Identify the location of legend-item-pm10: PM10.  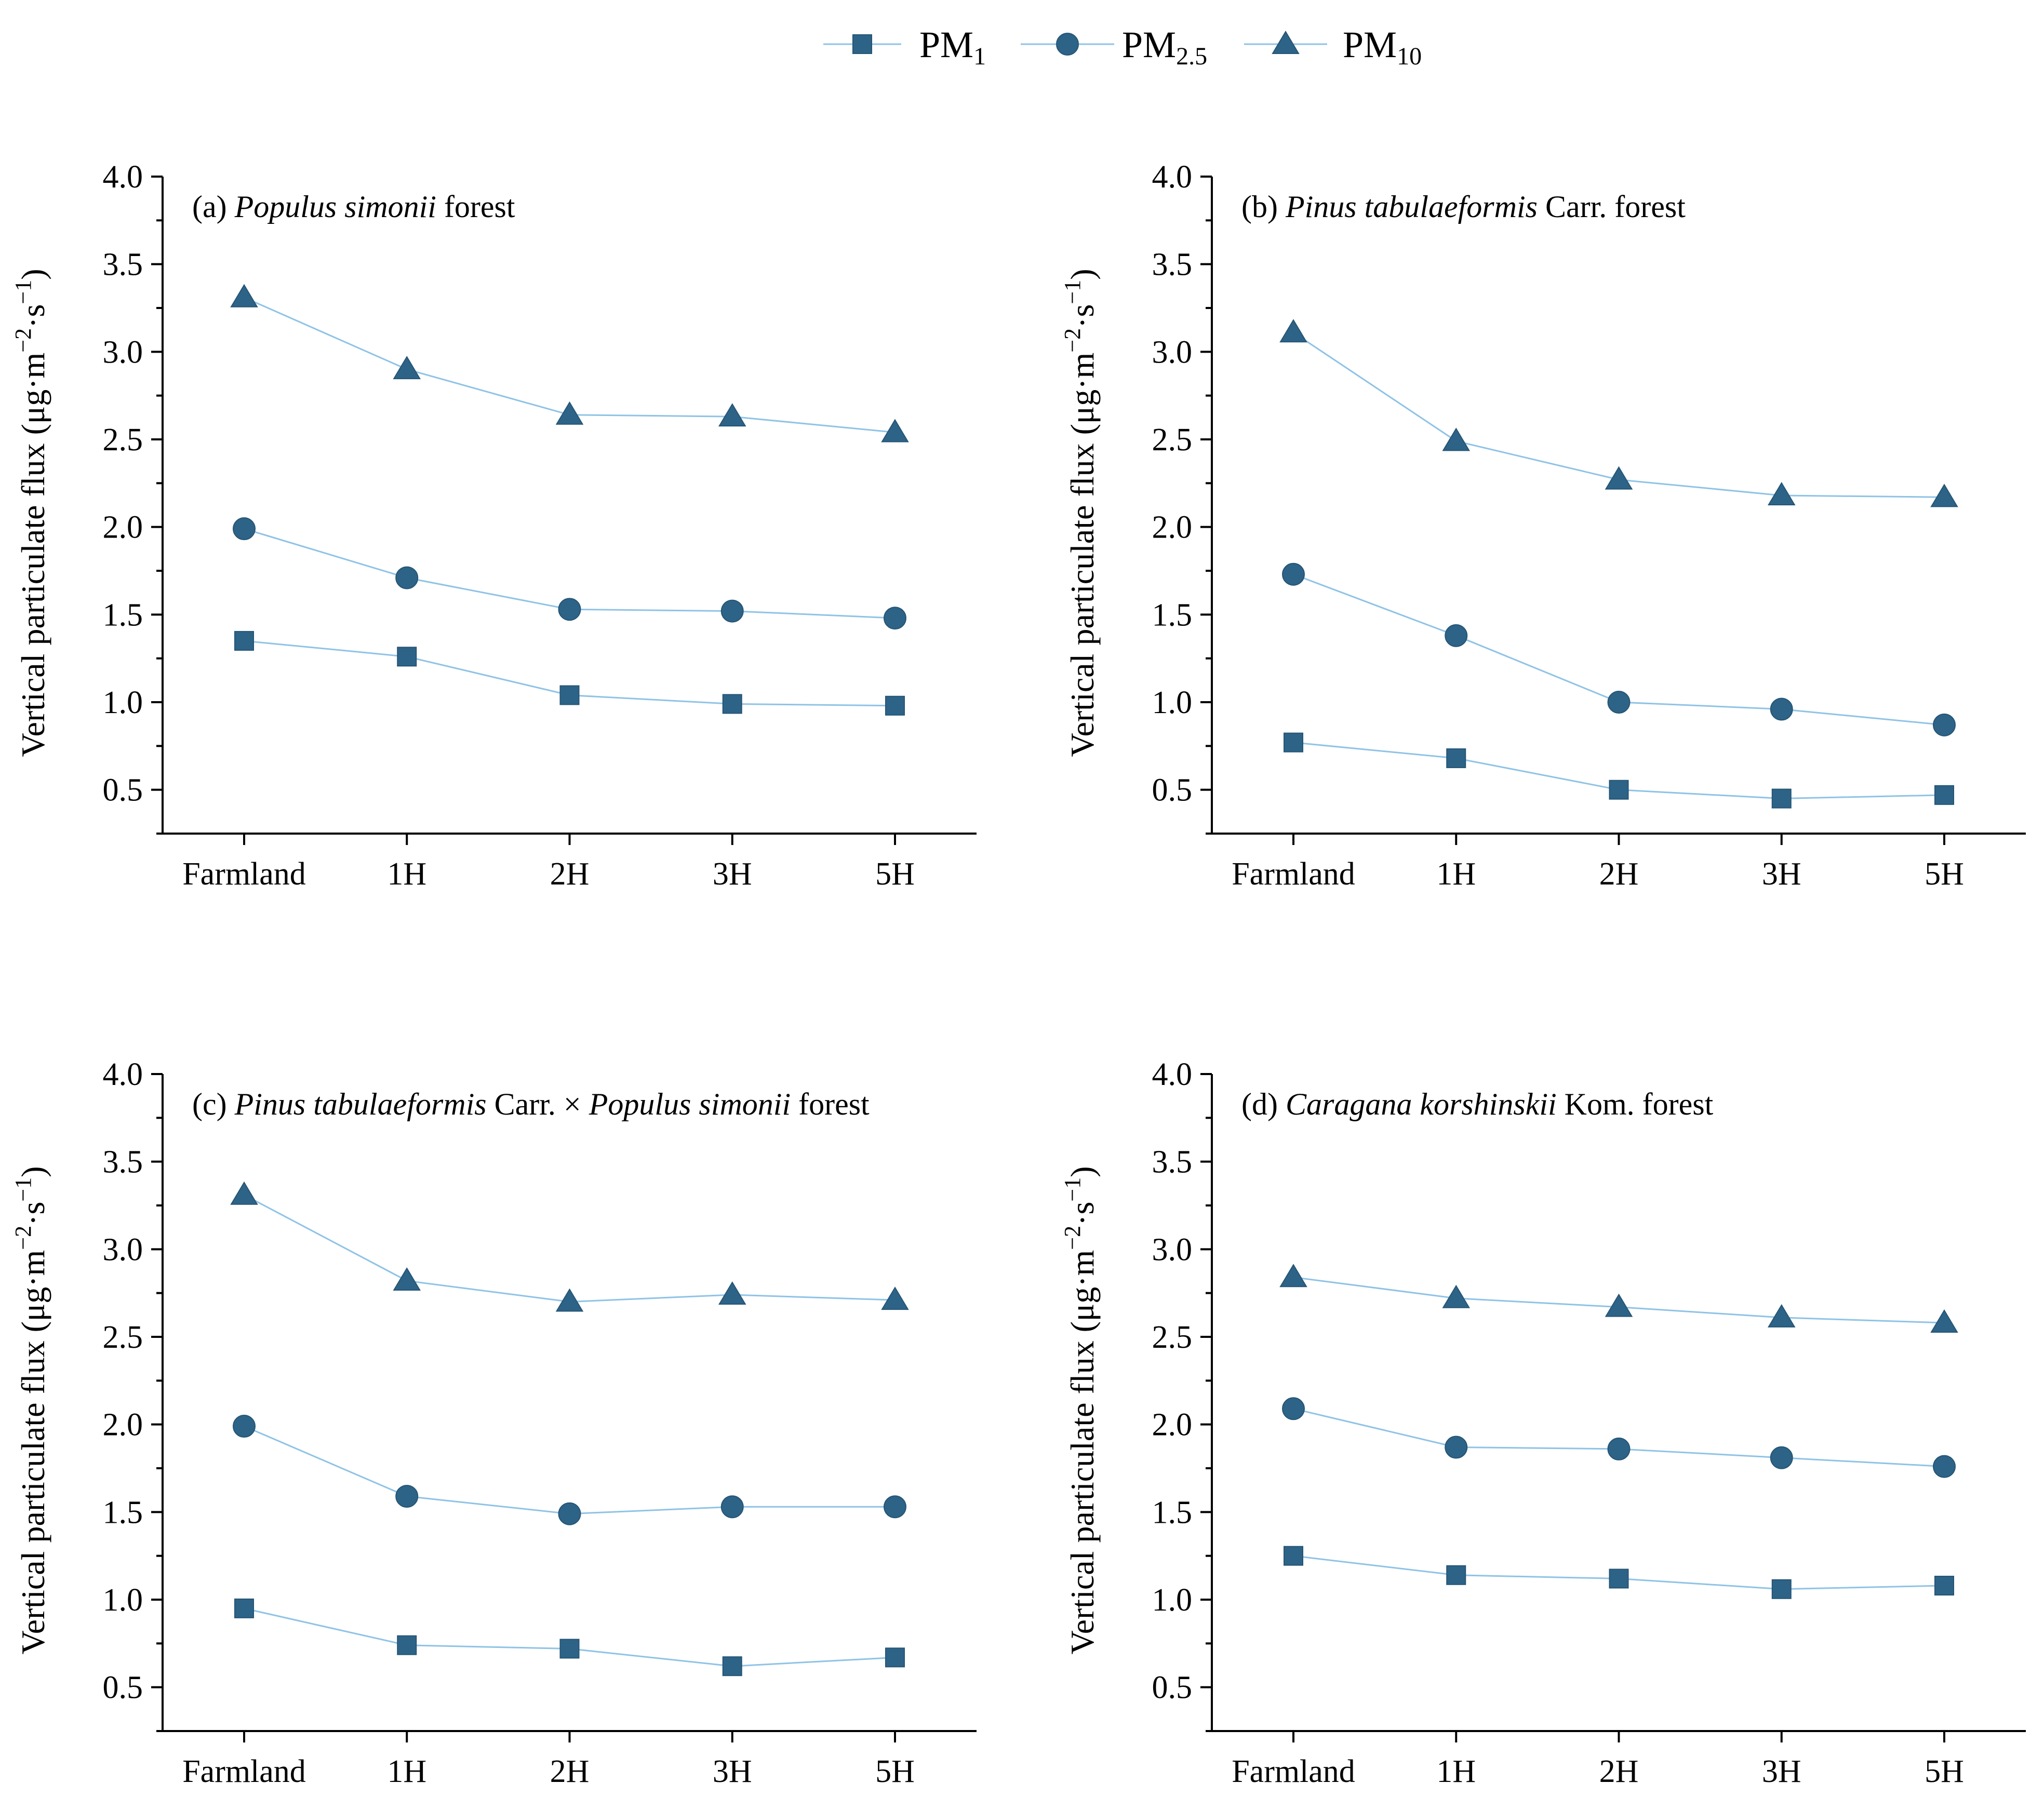
(1333, 47).